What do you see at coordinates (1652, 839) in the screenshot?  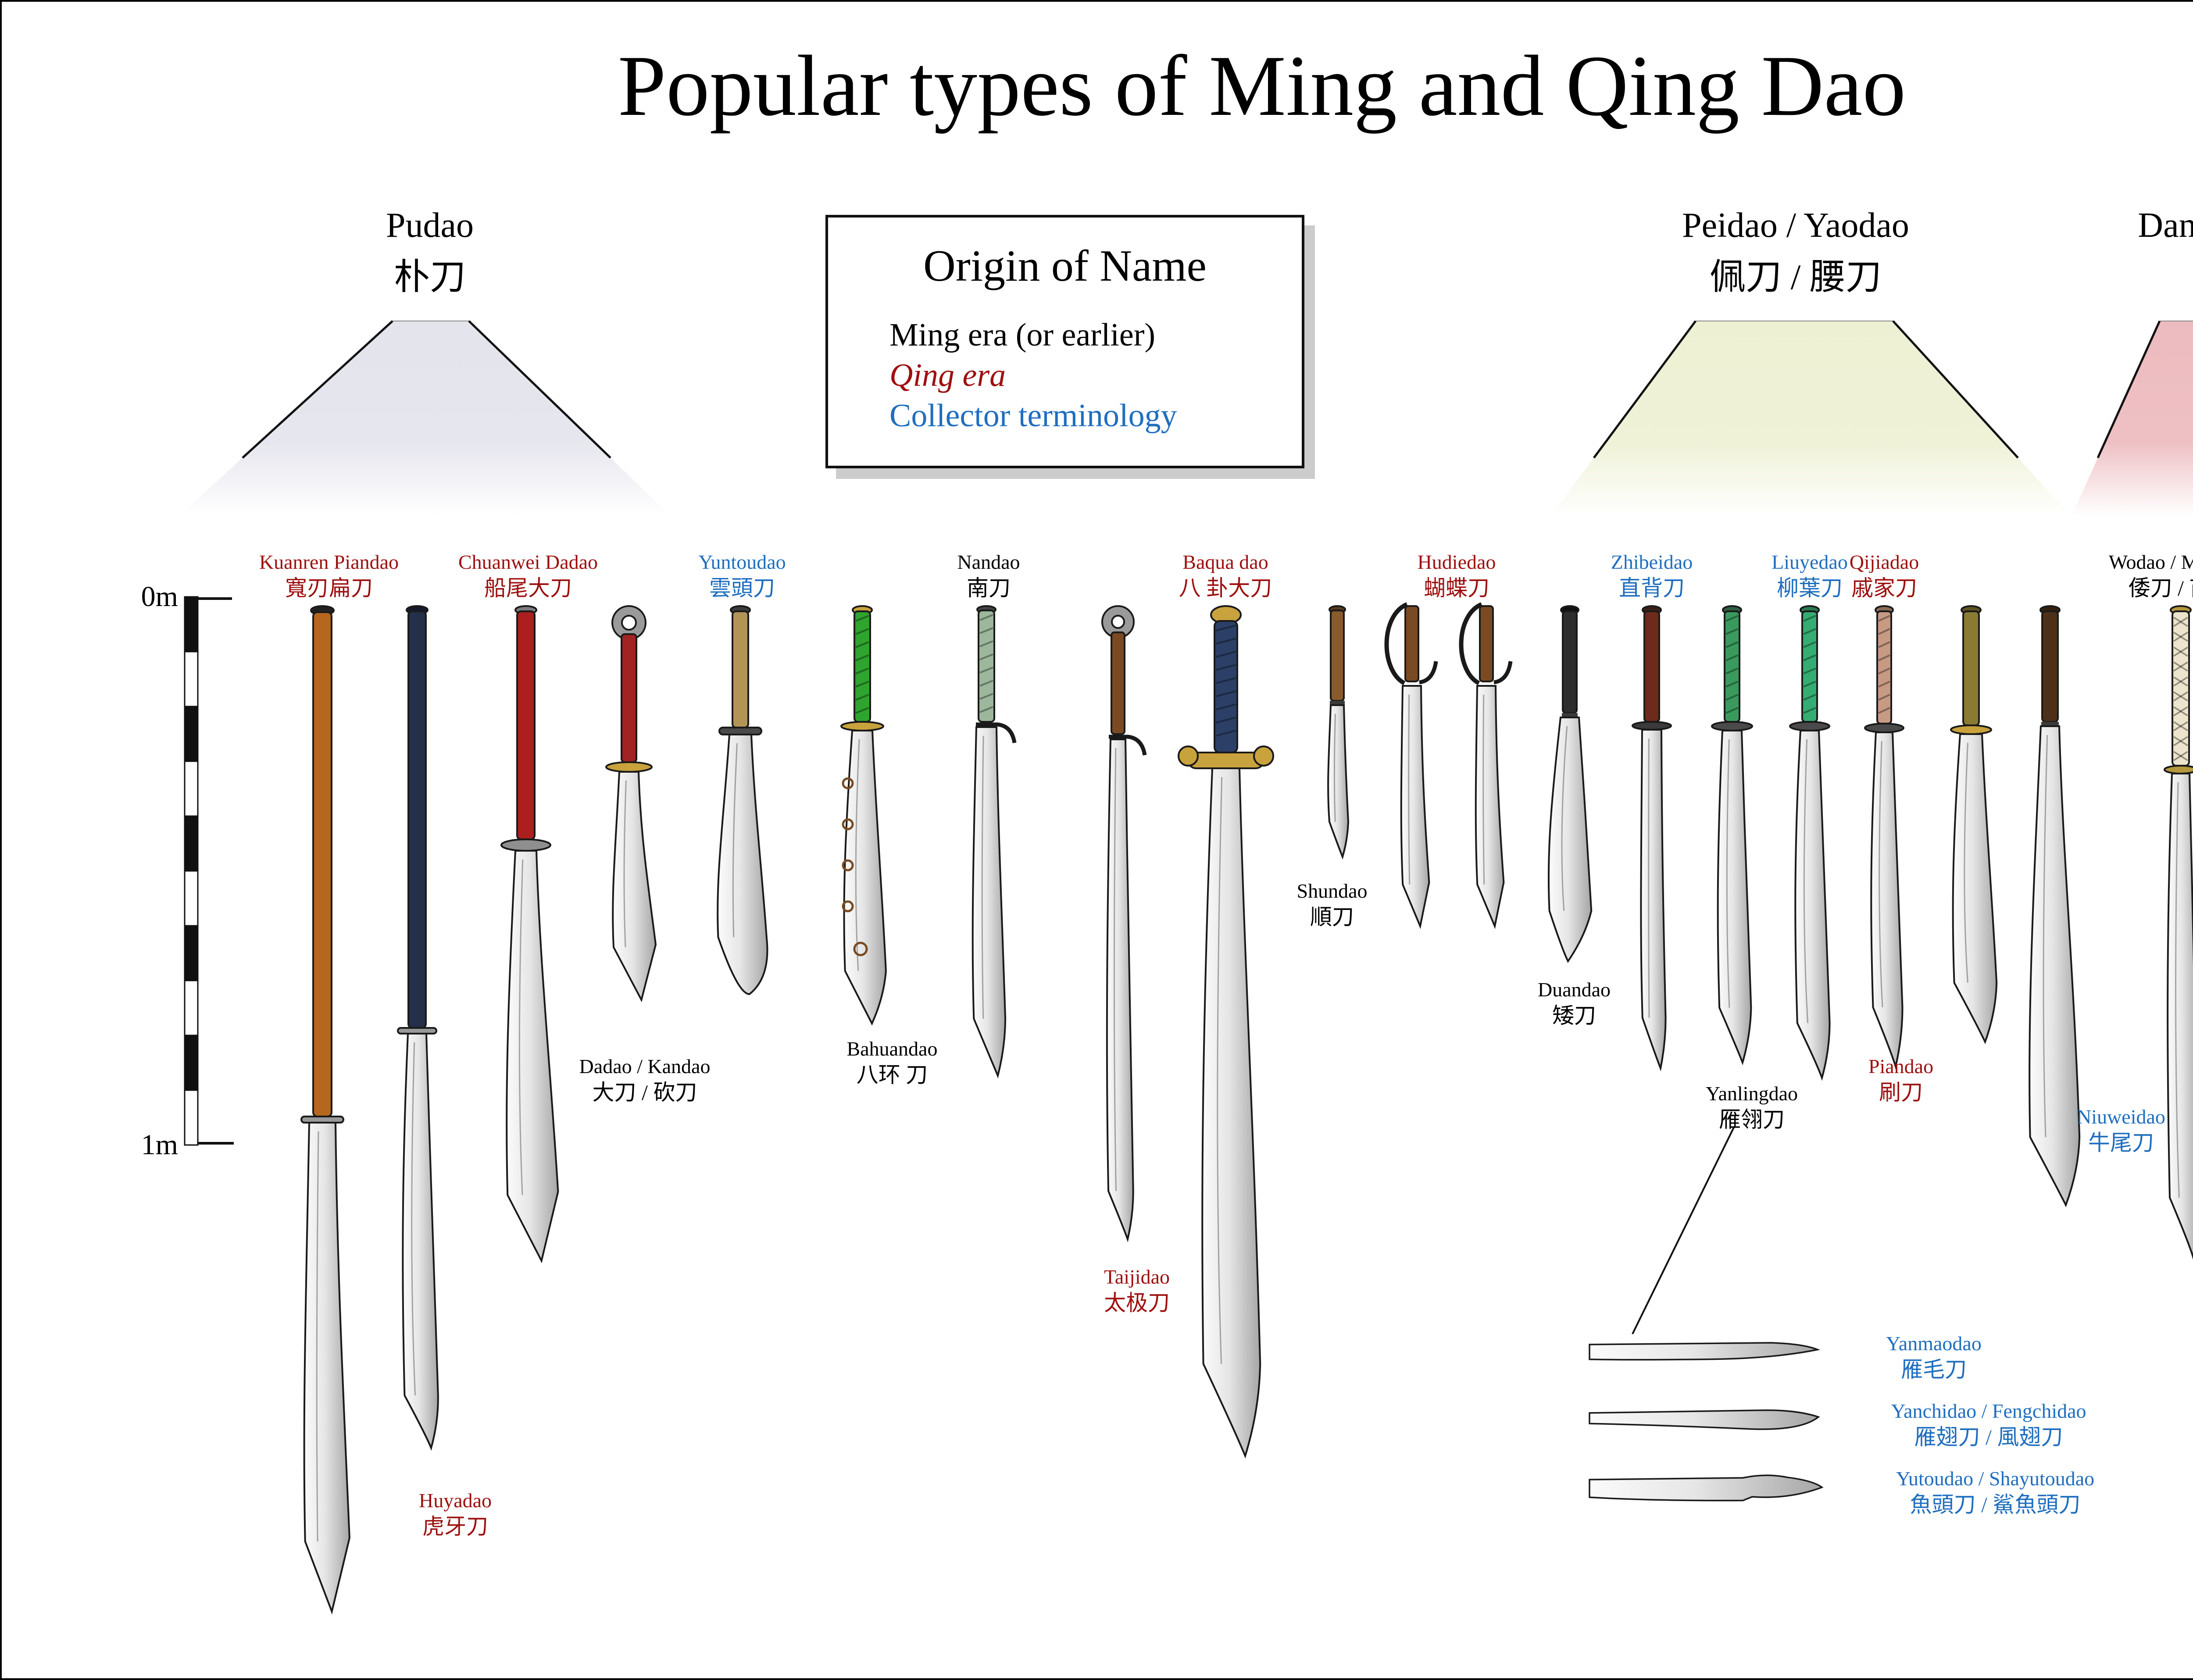 I see `sword-zhibeidao` at bounding box center [1652, 839].